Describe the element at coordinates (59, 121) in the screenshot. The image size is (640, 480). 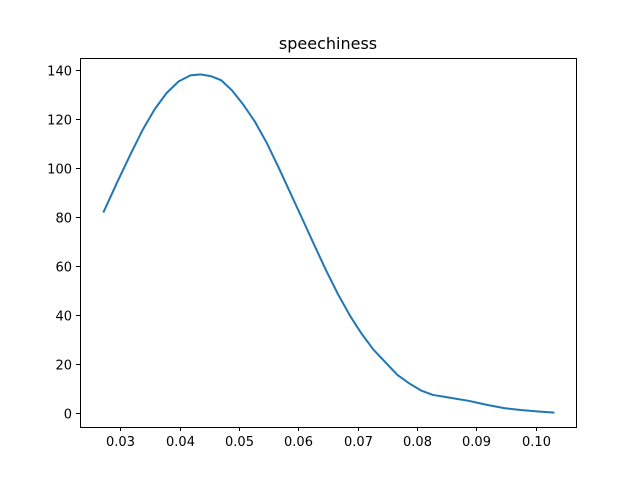
I see `y-tick-label: 120` at that location.